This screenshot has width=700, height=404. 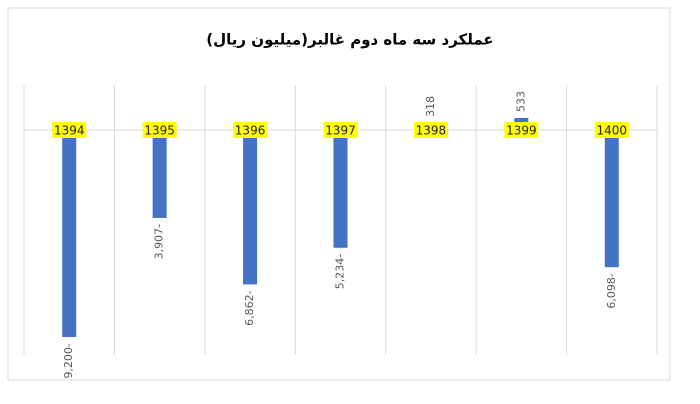 I want to click on x-tick-label: 1397, so click(x=340, y=131).